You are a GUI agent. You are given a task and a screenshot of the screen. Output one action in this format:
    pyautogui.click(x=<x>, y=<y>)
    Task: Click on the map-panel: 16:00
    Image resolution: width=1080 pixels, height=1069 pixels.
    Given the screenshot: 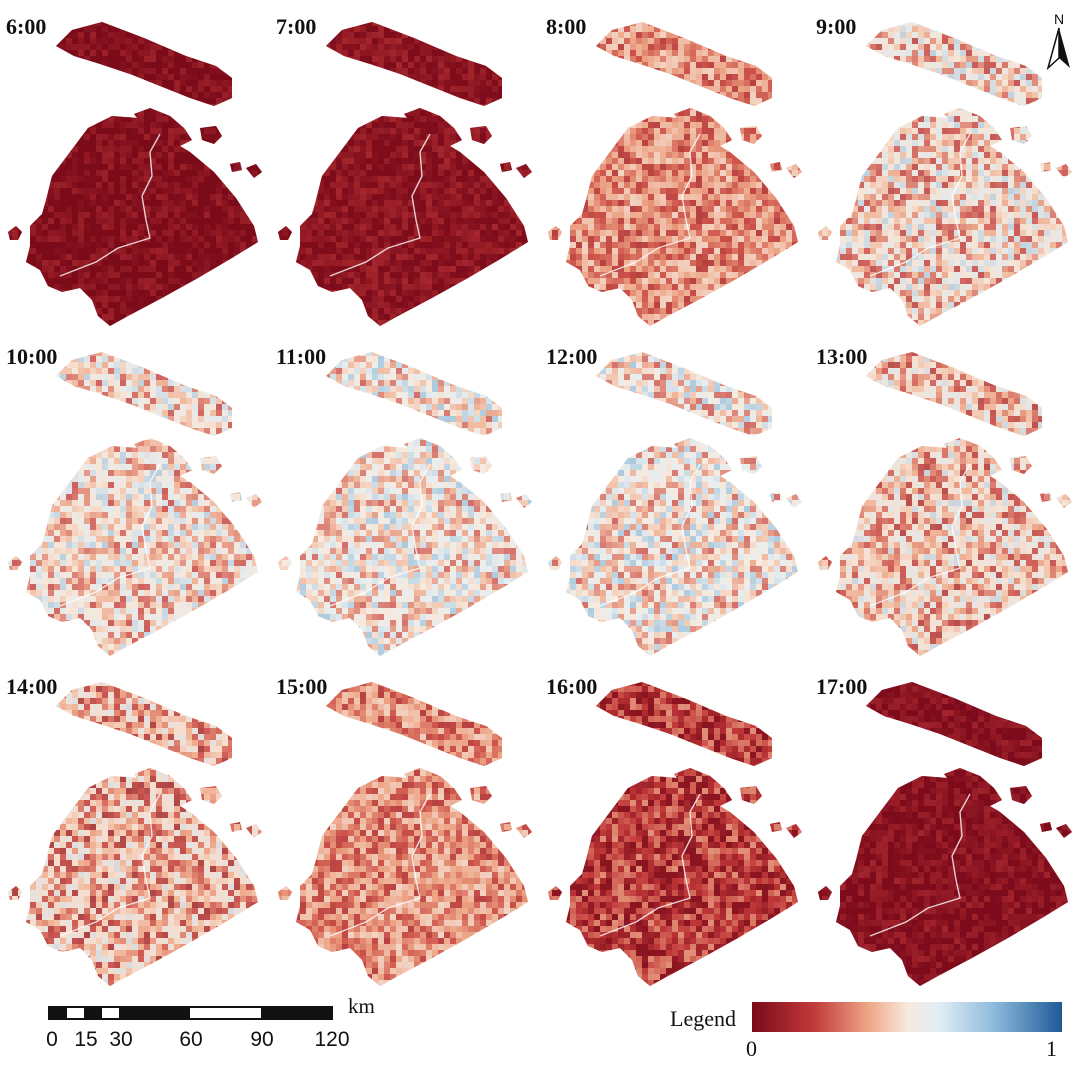 What is the action you would take?
    pyautogui.click(x=675, y=825)
    